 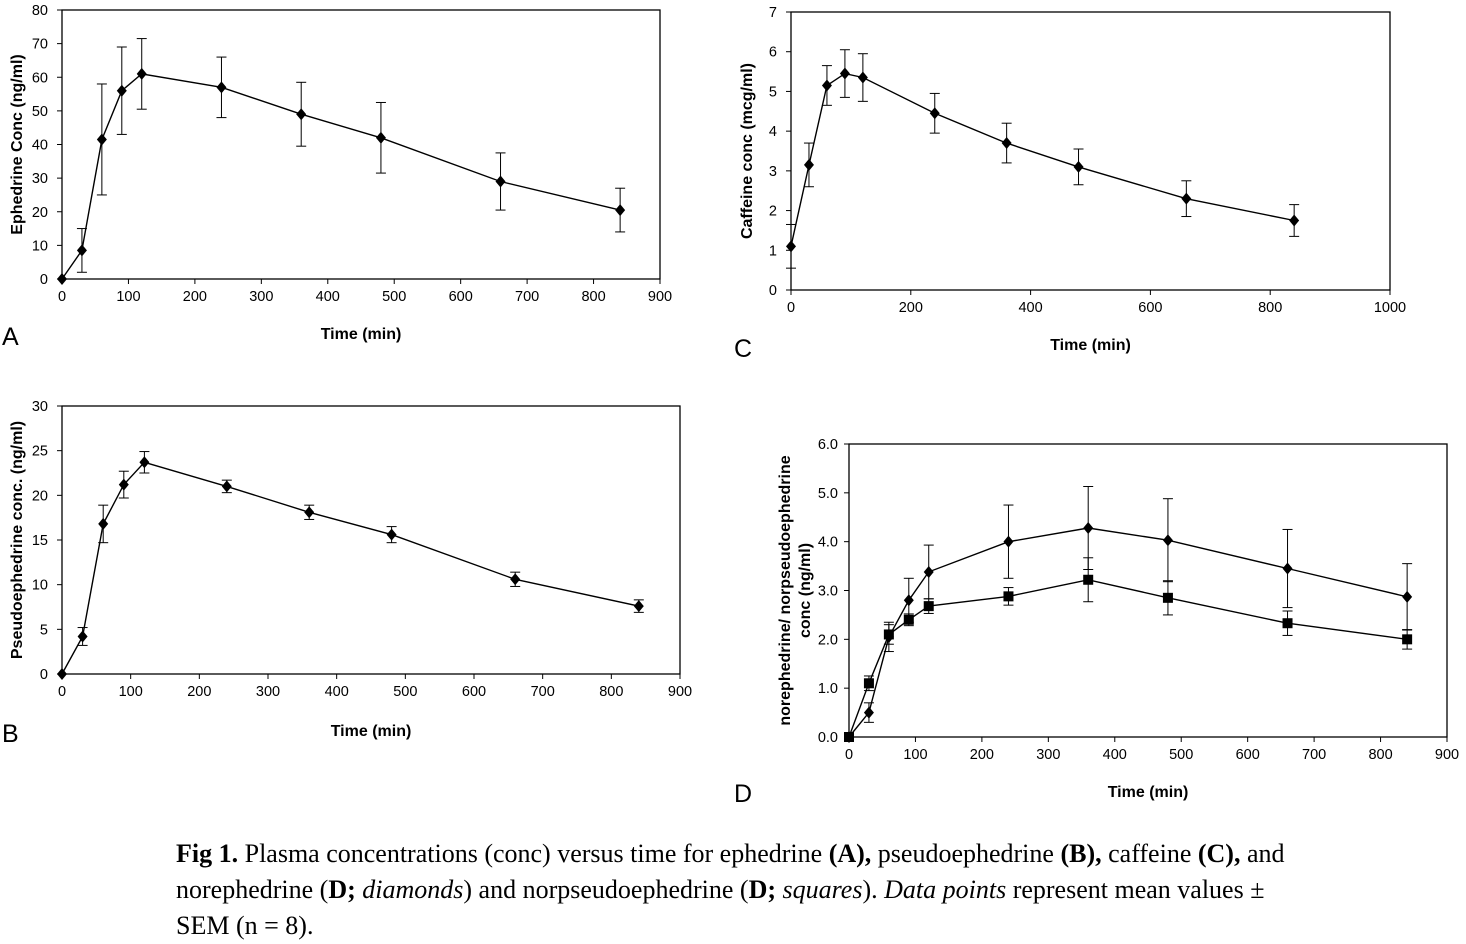 I want to click on caption-fig-label: Fig 1., so click(x=207, y=853).